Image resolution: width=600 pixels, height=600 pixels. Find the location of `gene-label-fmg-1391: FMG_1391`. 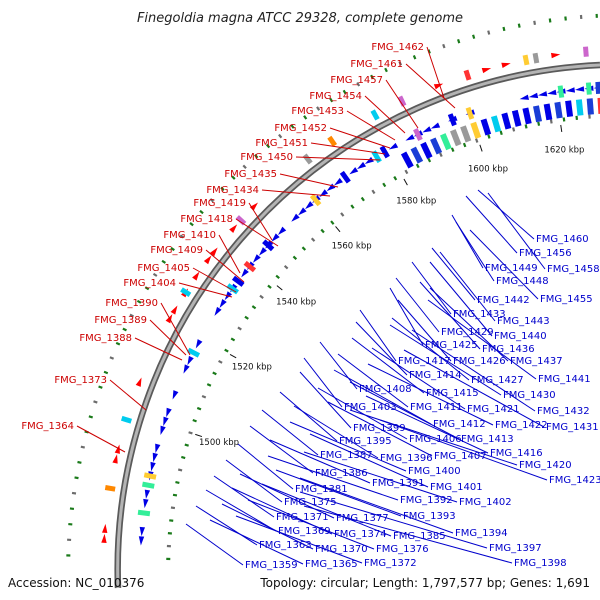

gene-label-fmg-1391: FMG_1391 is located at coordinates (398, 483).